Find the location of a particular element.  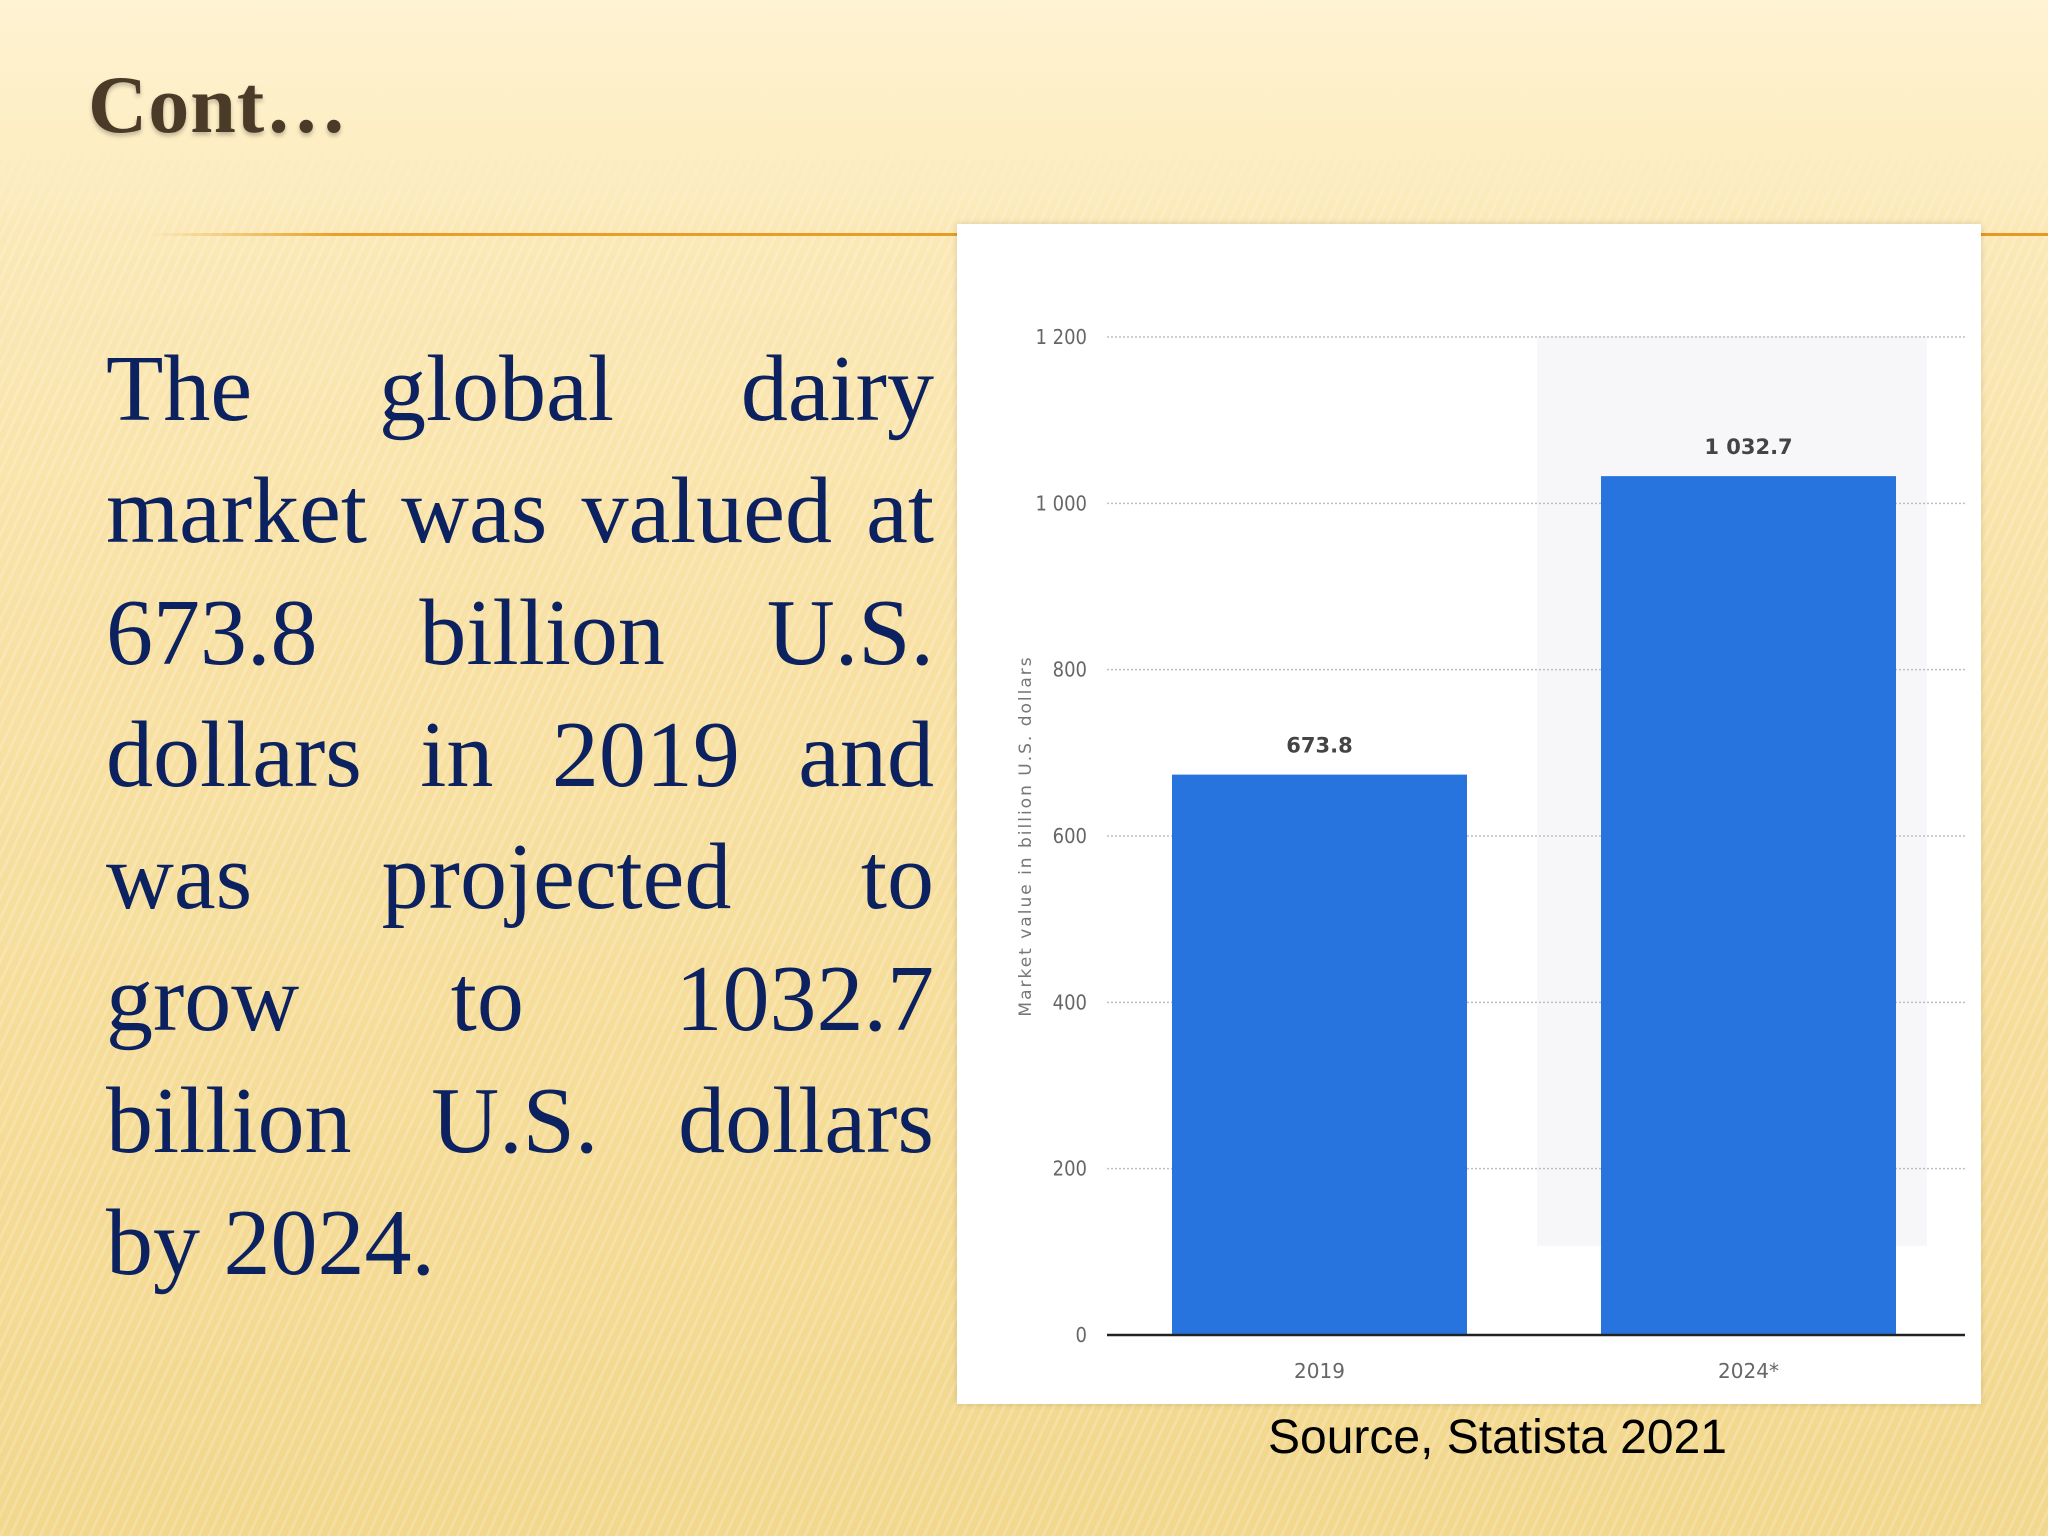

y-tick-label: 1 200 is located at coordinates (1062, 337).